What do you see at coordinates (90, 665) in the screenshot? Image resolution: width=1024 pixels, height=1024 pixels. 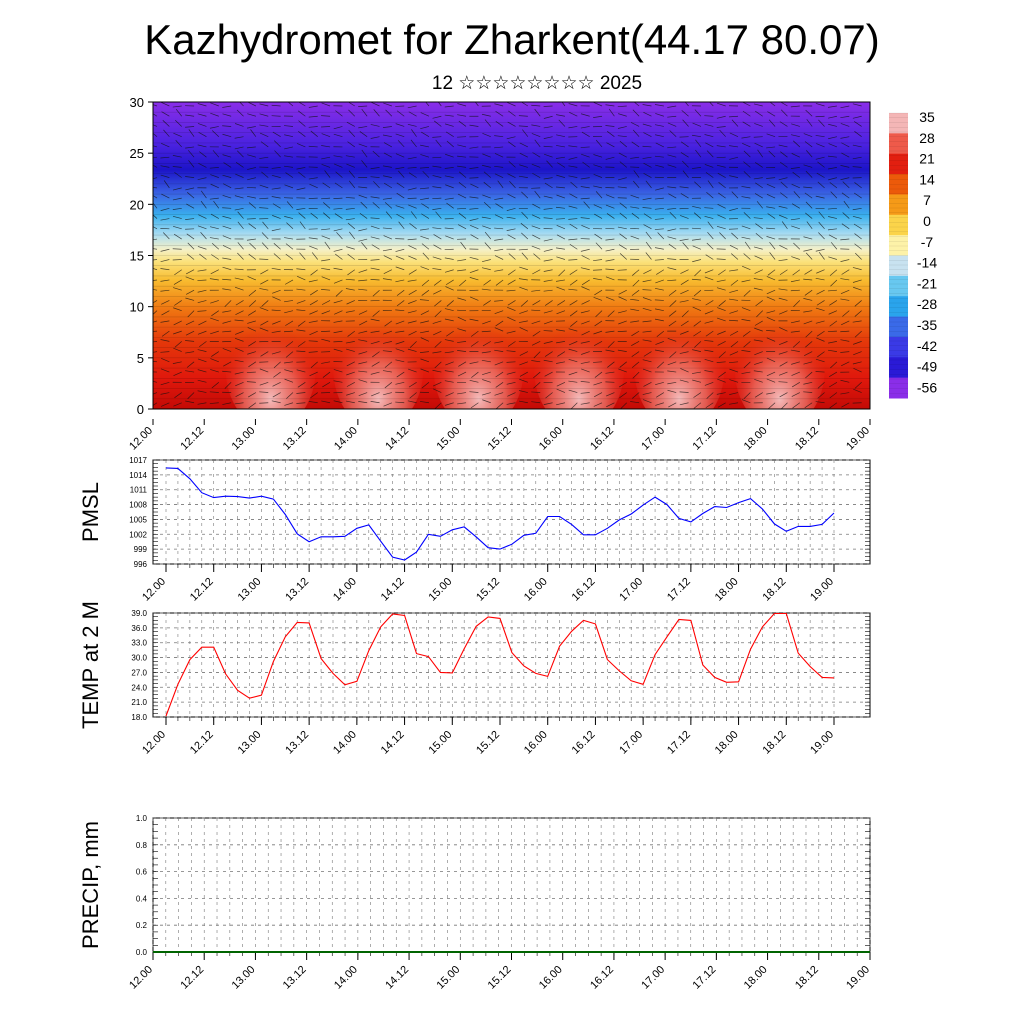 I see `temp2m-ylabel: TEMP at 2 M` at bounding box center [90, 665].